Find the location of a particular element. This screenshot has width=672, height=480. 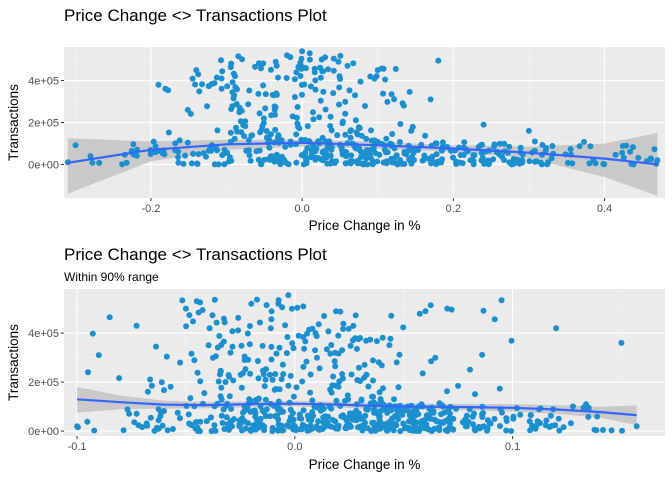

x-tick-label: -0.1 is located at coordinates (77, 447).